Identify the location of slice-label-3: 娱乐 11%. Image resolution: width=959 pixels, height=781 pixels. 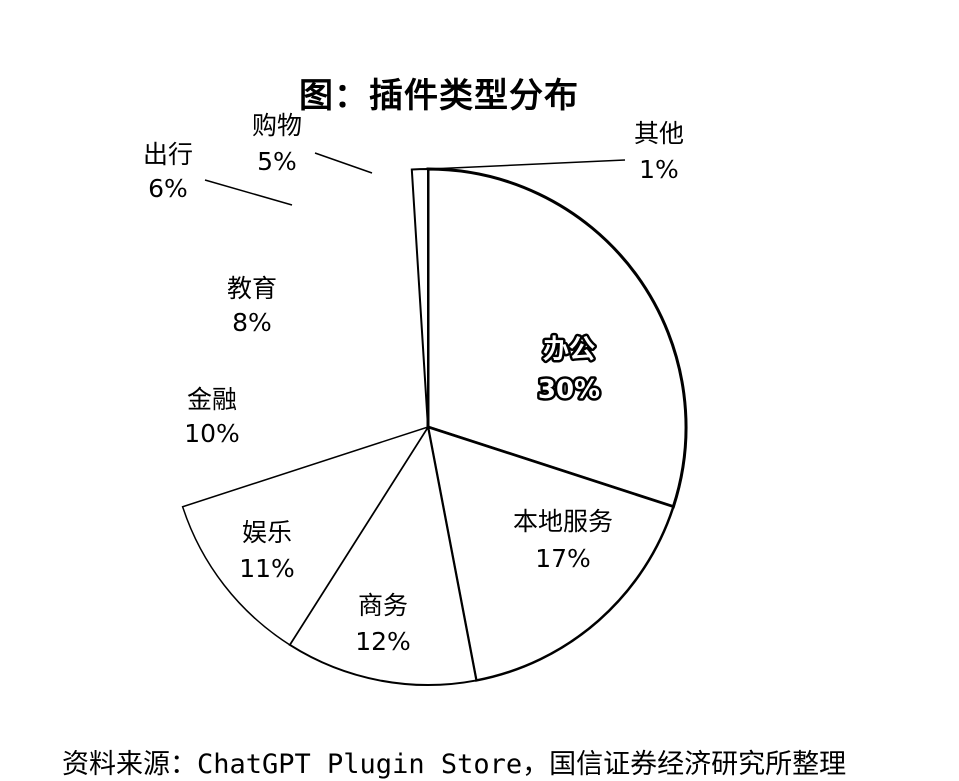
(267, 550).